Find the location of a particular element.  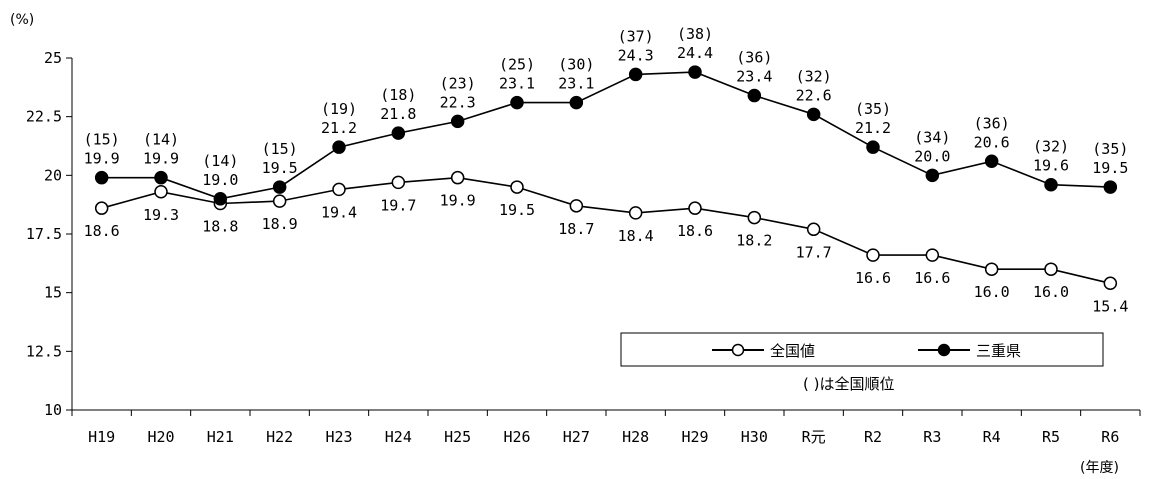

national-value-label: 16.6 is located at coordinates (873, 278).